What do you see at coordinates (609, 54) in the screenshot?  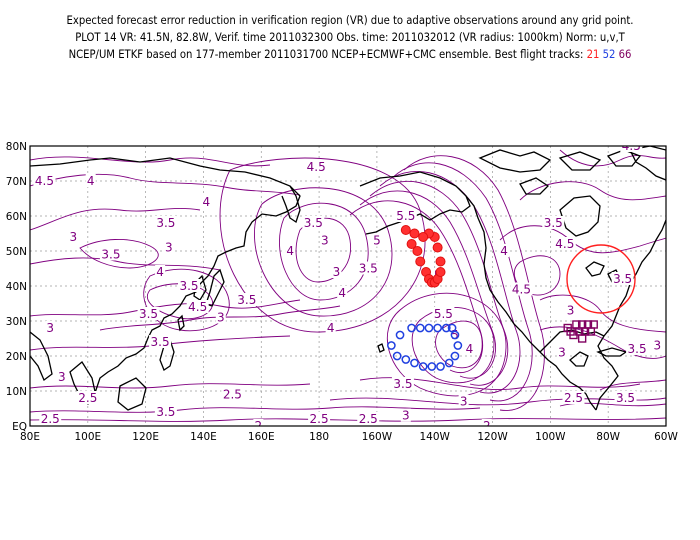 I see `track-id-52: 52` at bounding box center [609, 54].